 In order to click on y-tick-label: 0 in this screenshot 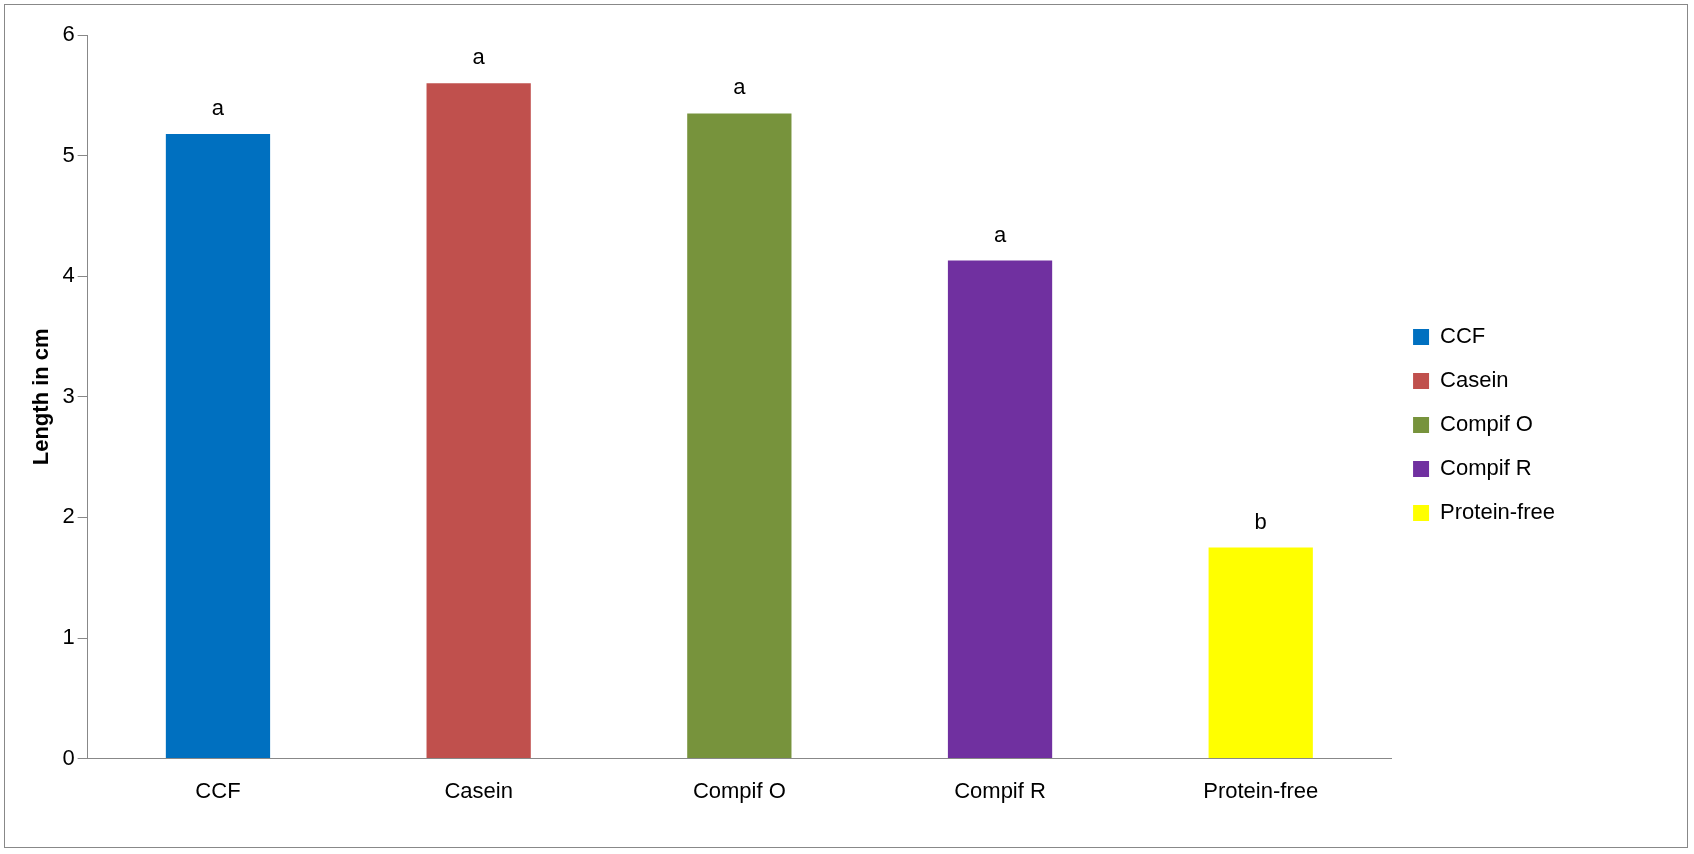, I will do `click(68, 757)`.